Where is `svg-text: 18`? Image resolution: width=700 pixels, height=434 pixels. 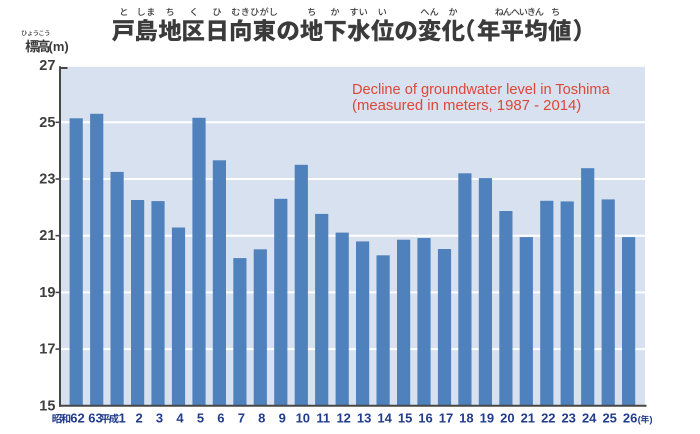
svg-text: 18 is located at coordinates (466, 417).